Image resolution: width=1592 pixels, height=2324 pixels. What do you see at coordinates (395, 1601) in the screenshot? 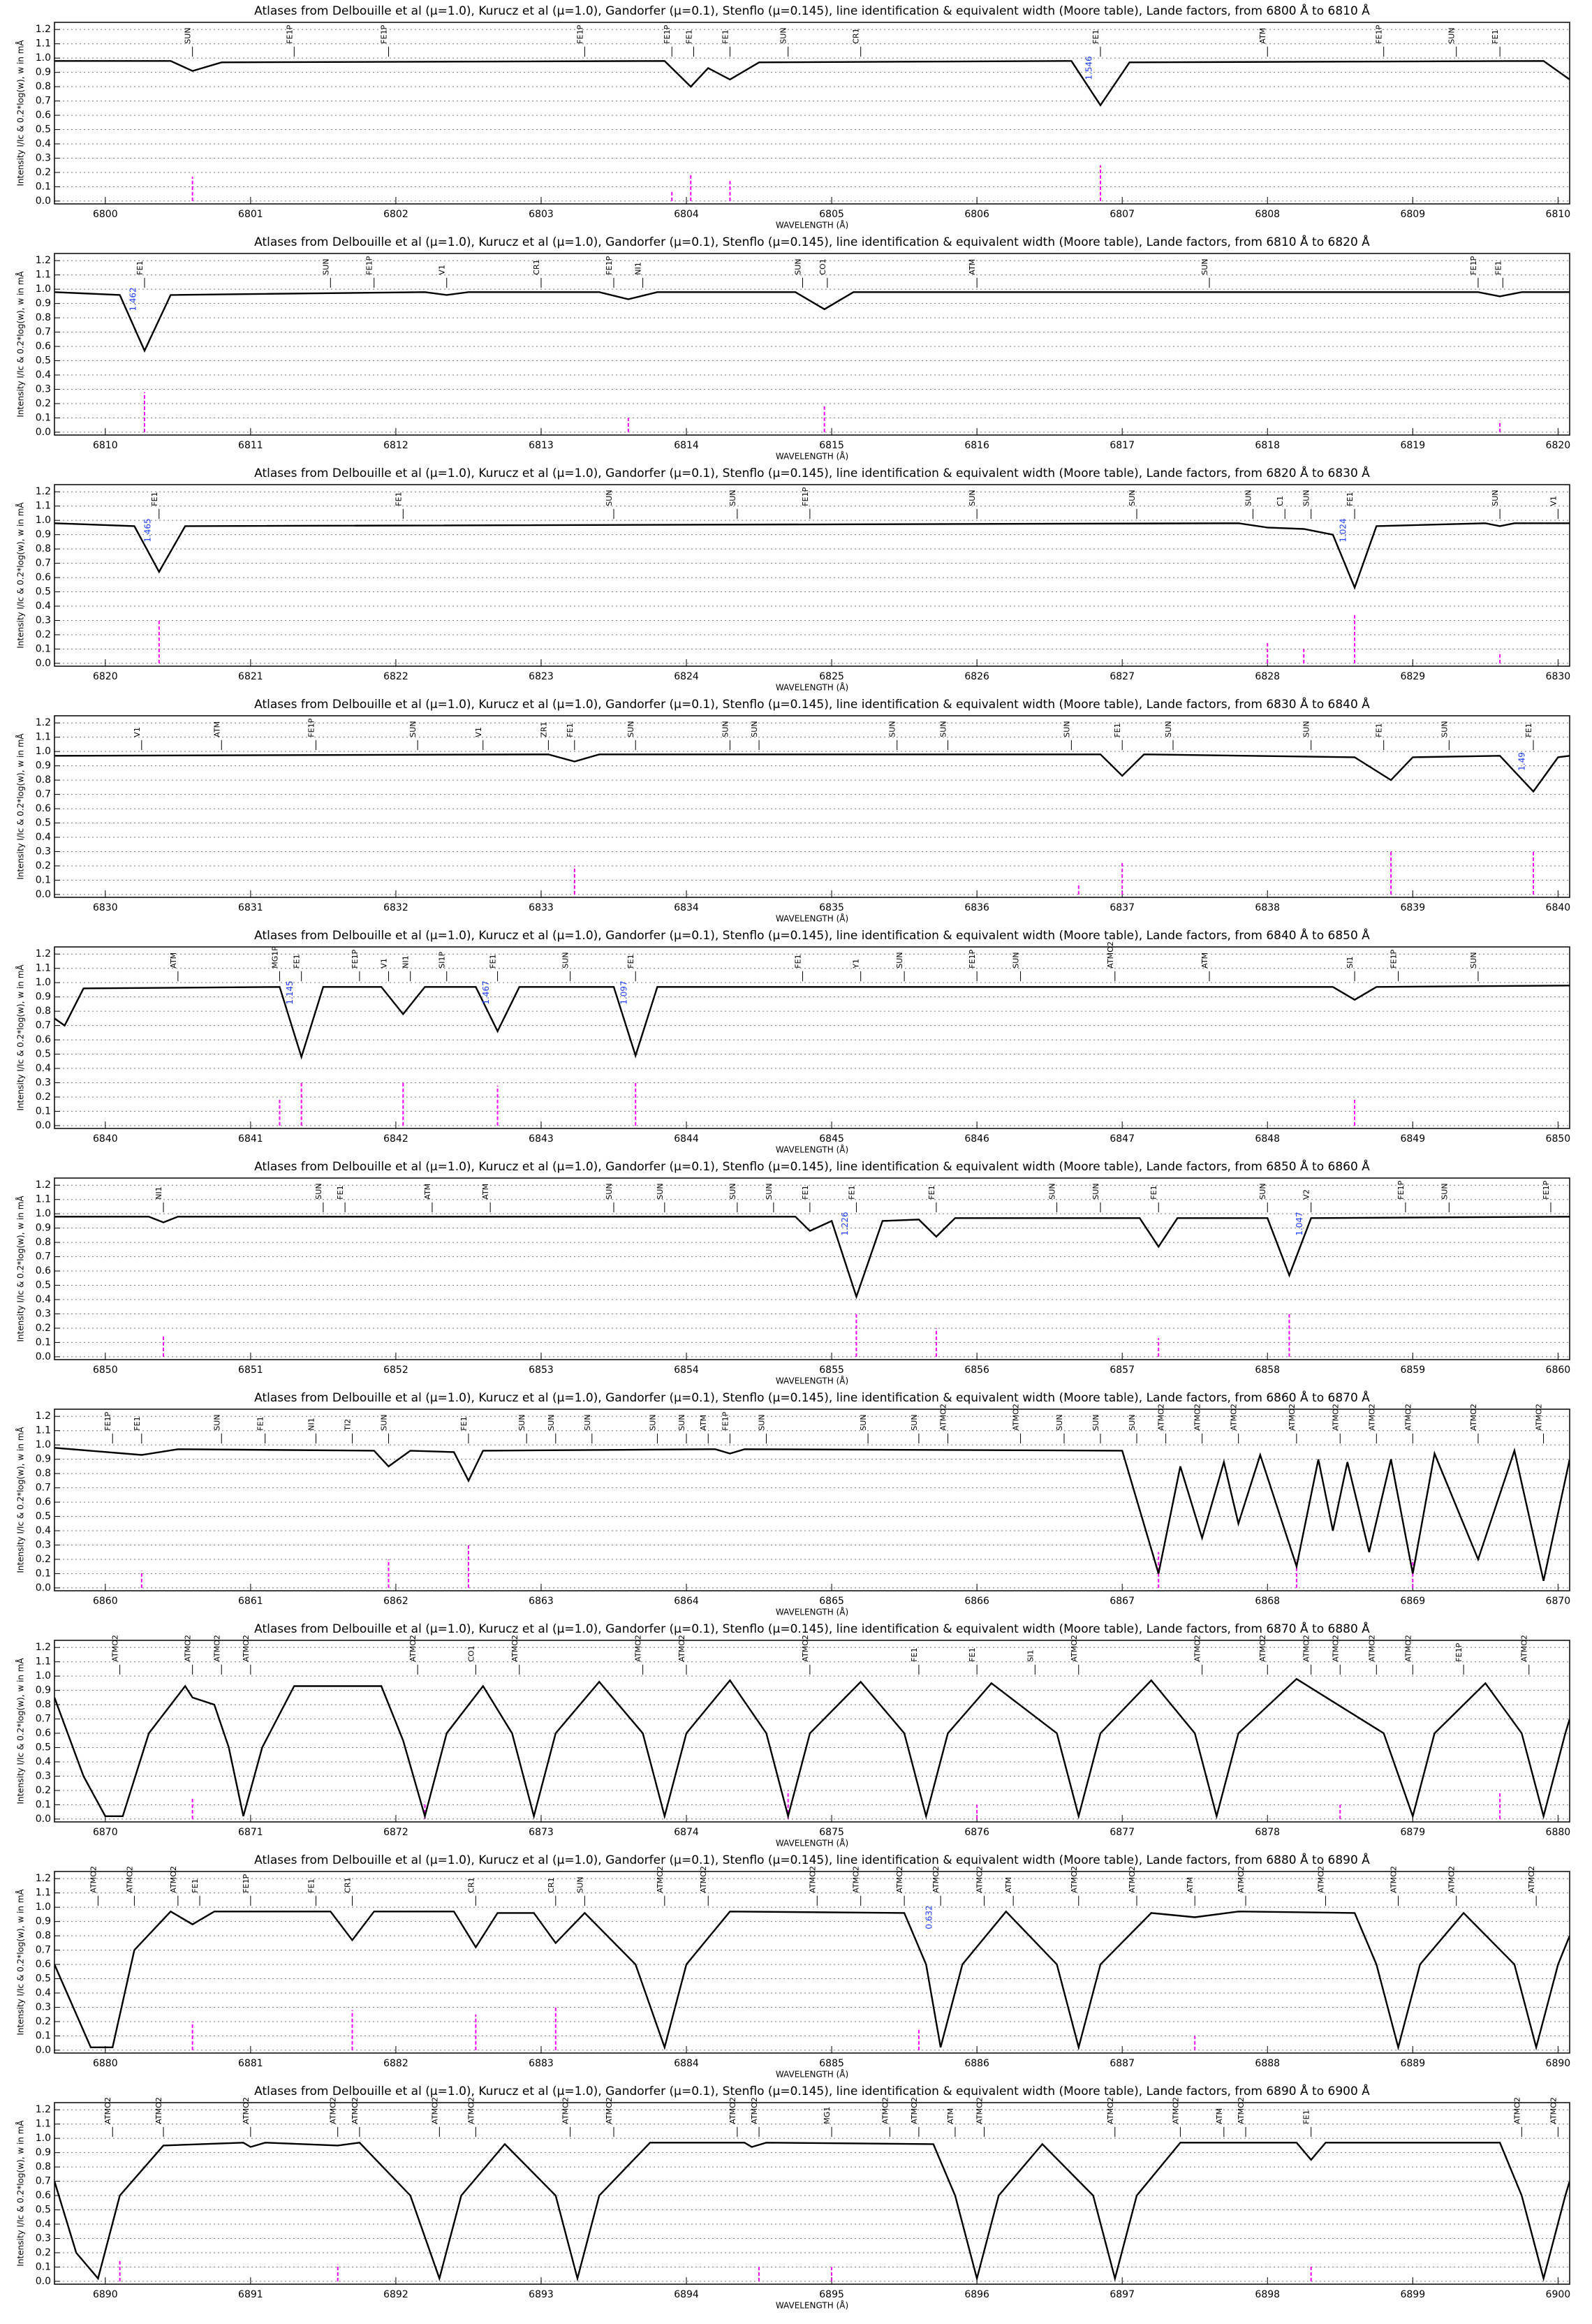
I see `x-tick-label: 6862` at bounding box center [395, 1601].